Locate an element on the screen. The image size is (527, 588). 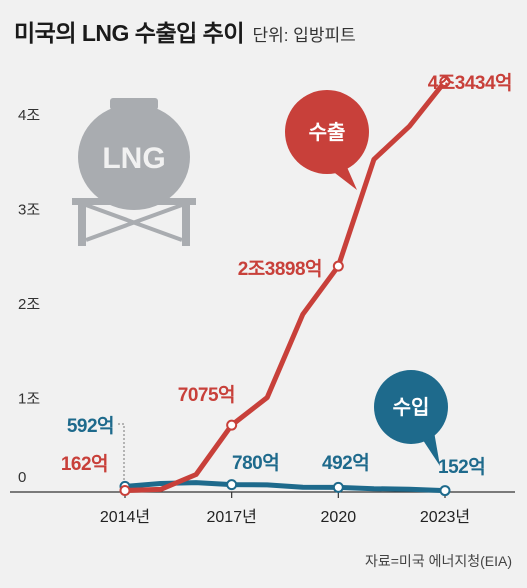
export-bubble: 수출 is located at coordinates (327, 140).